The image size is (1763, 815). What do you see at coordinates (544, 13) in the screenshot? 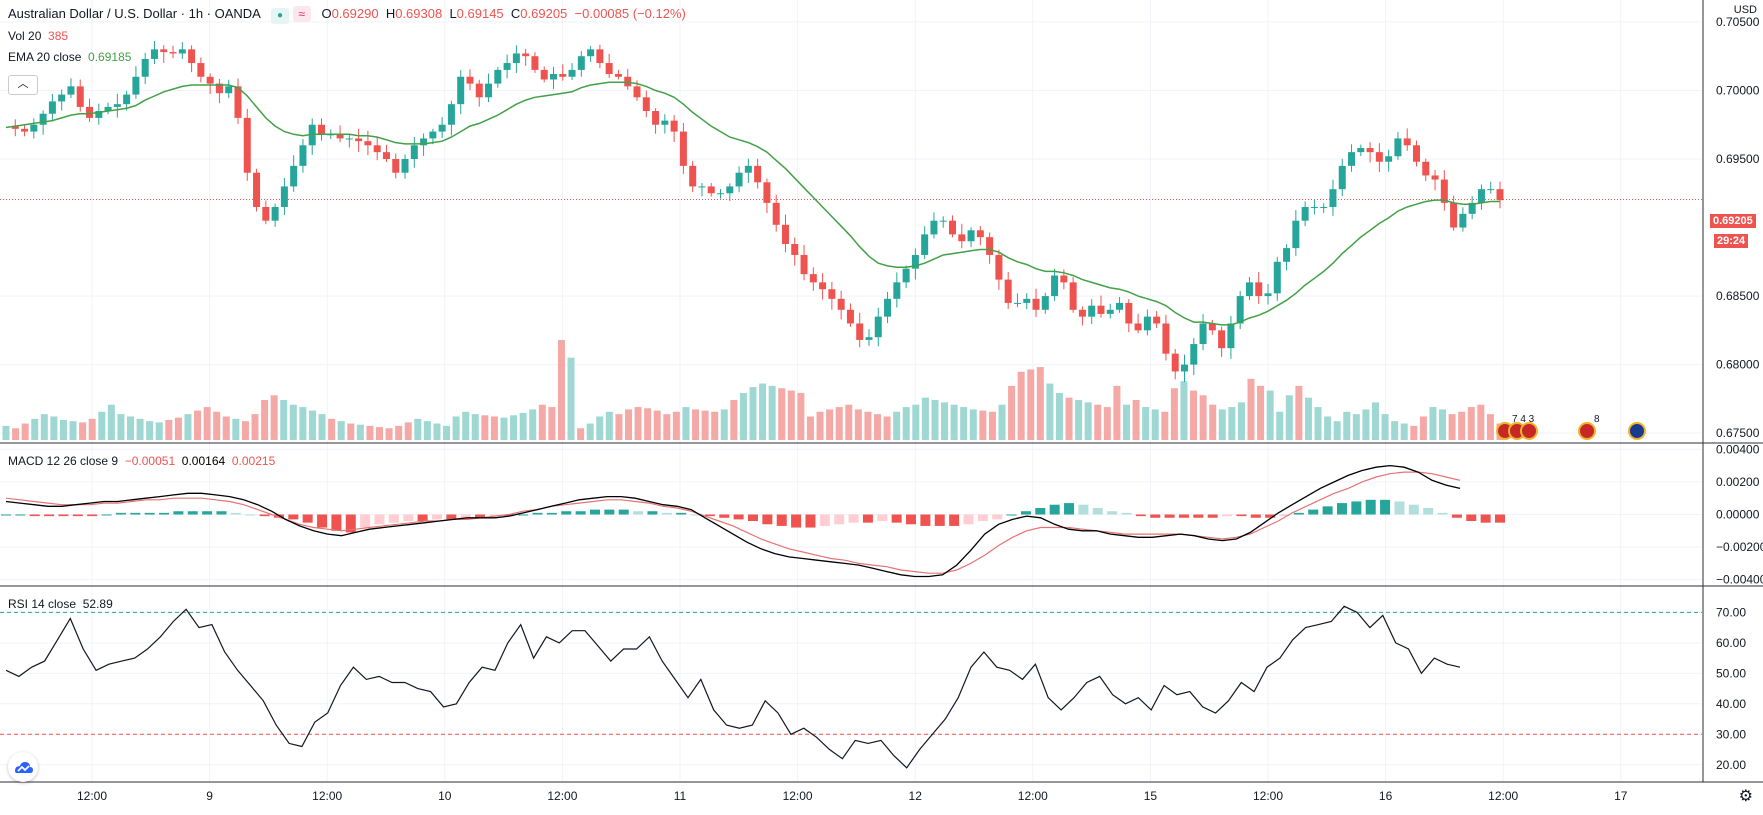
I see `close-value: 0.69205` at bounding box center [544, 13].